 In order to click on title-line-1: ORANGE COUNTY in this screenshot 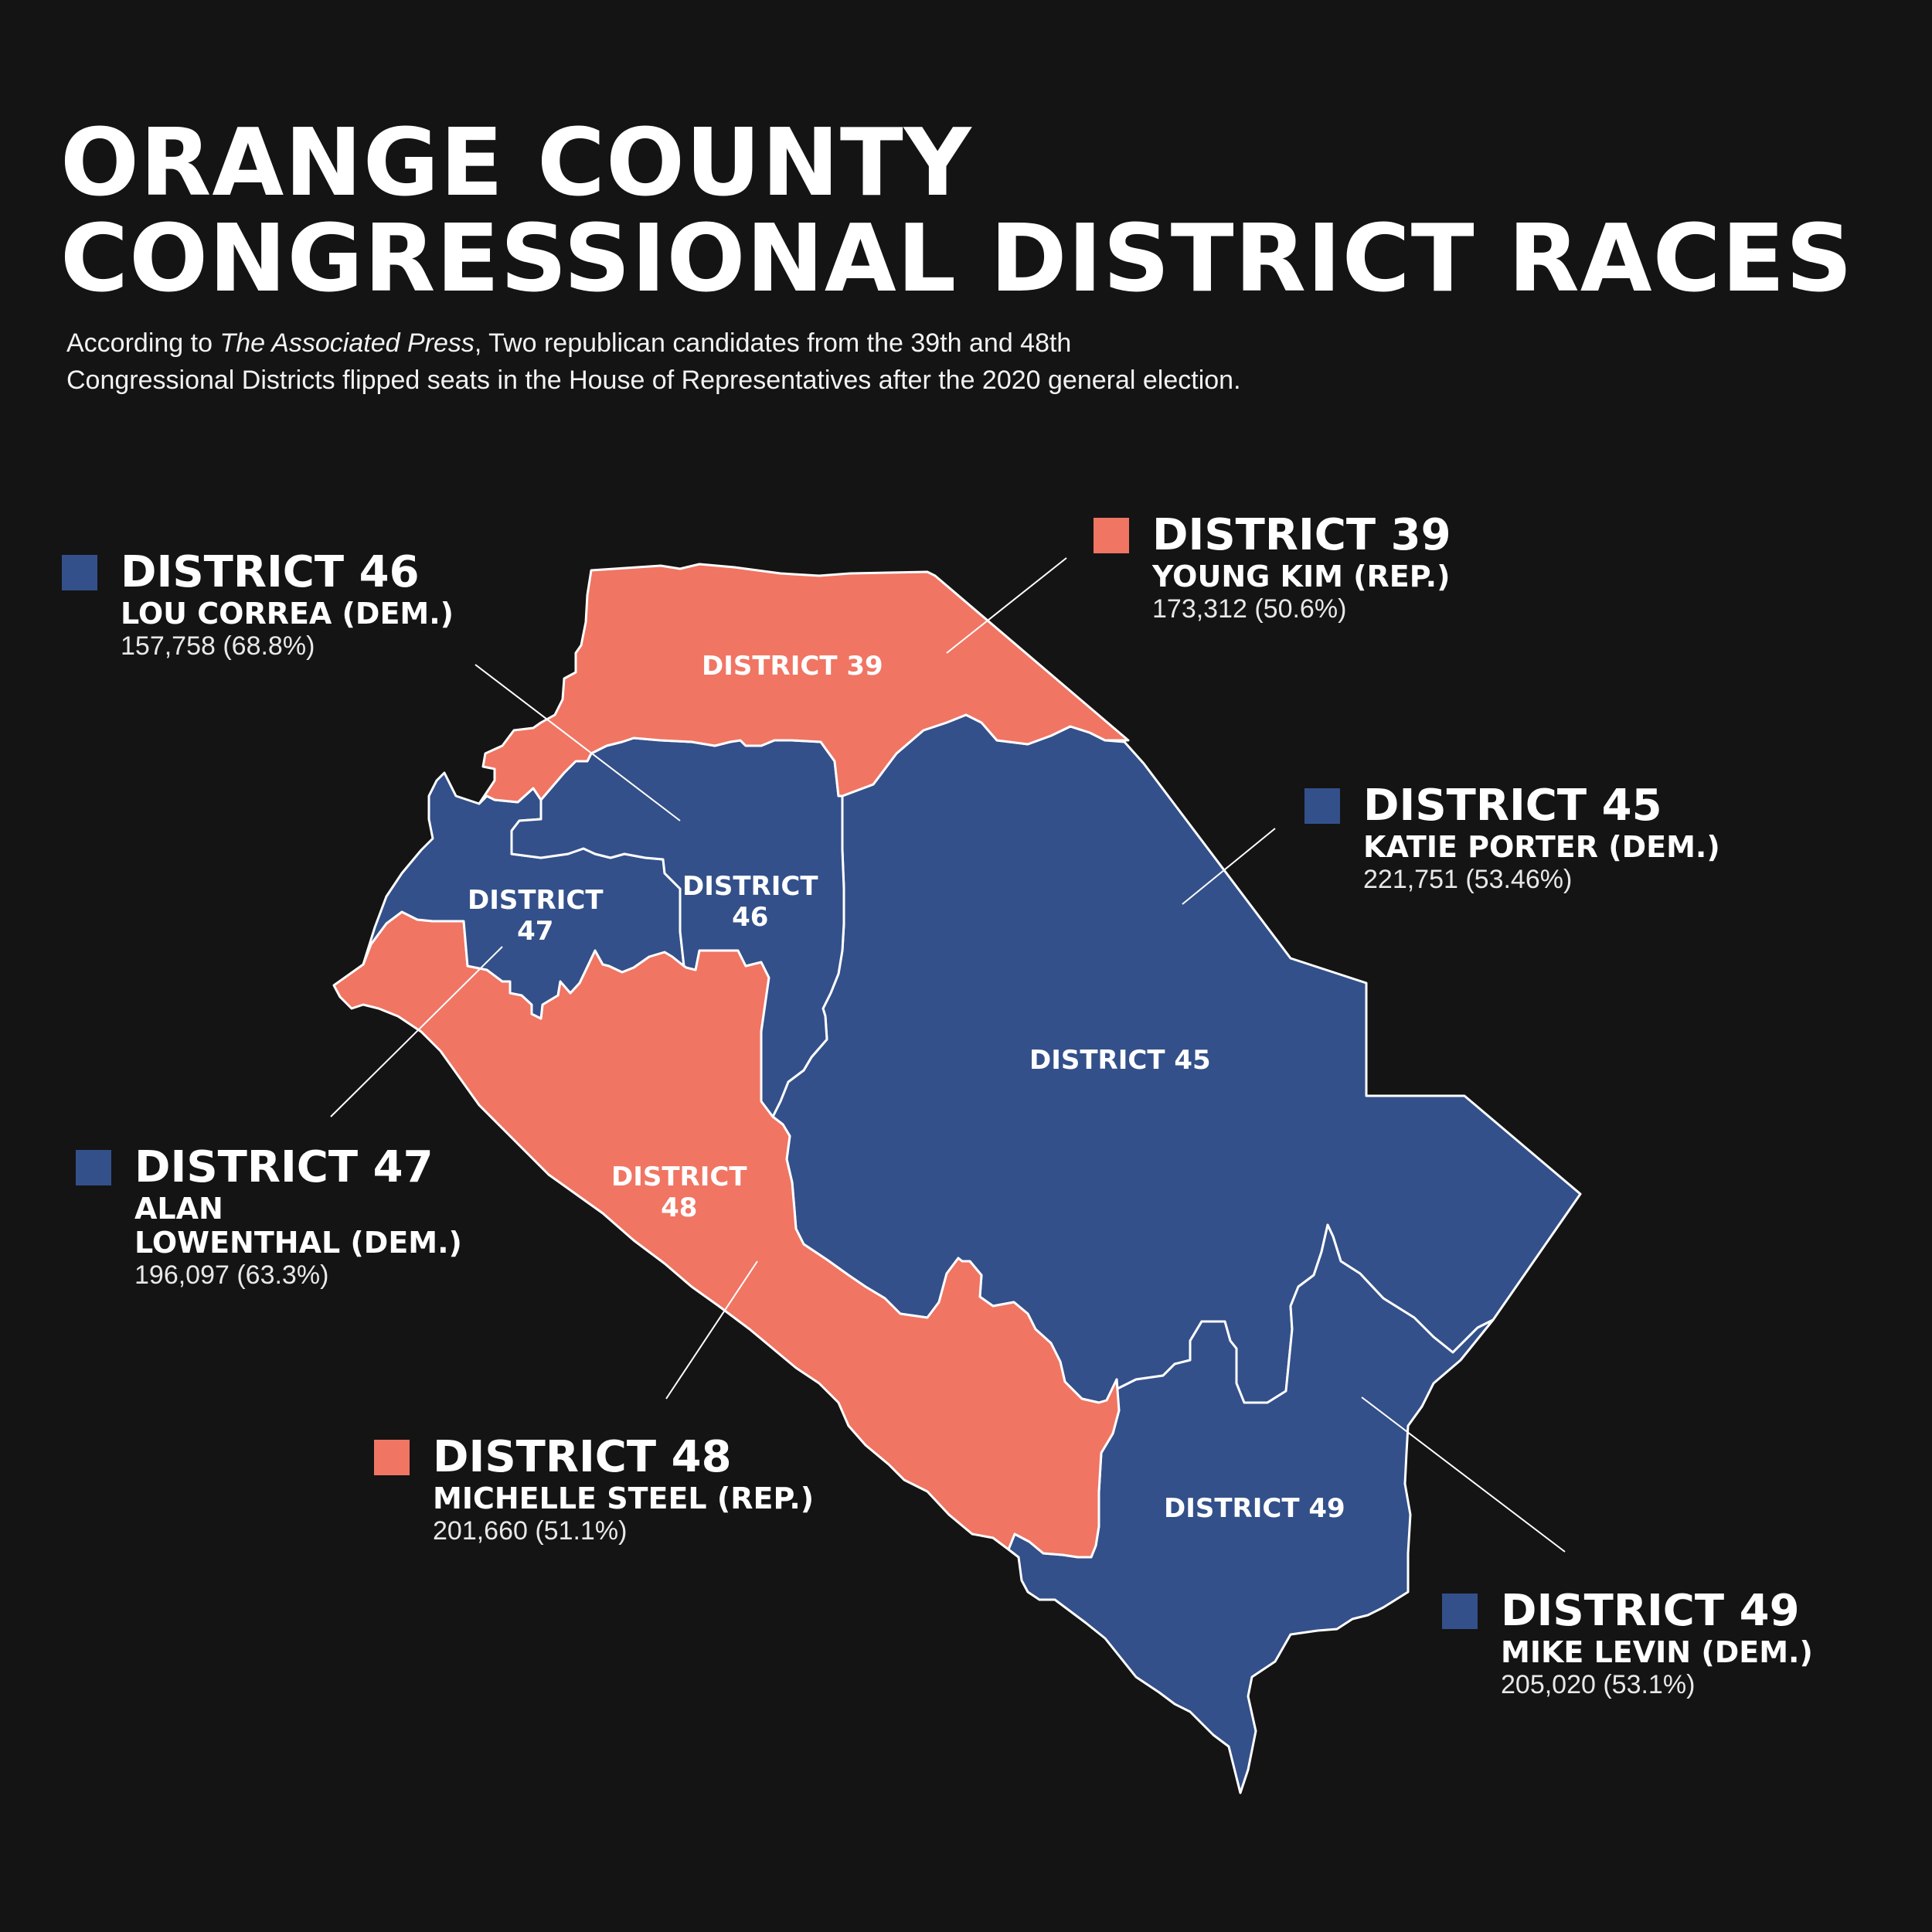, I will do `click(516, 163)`.